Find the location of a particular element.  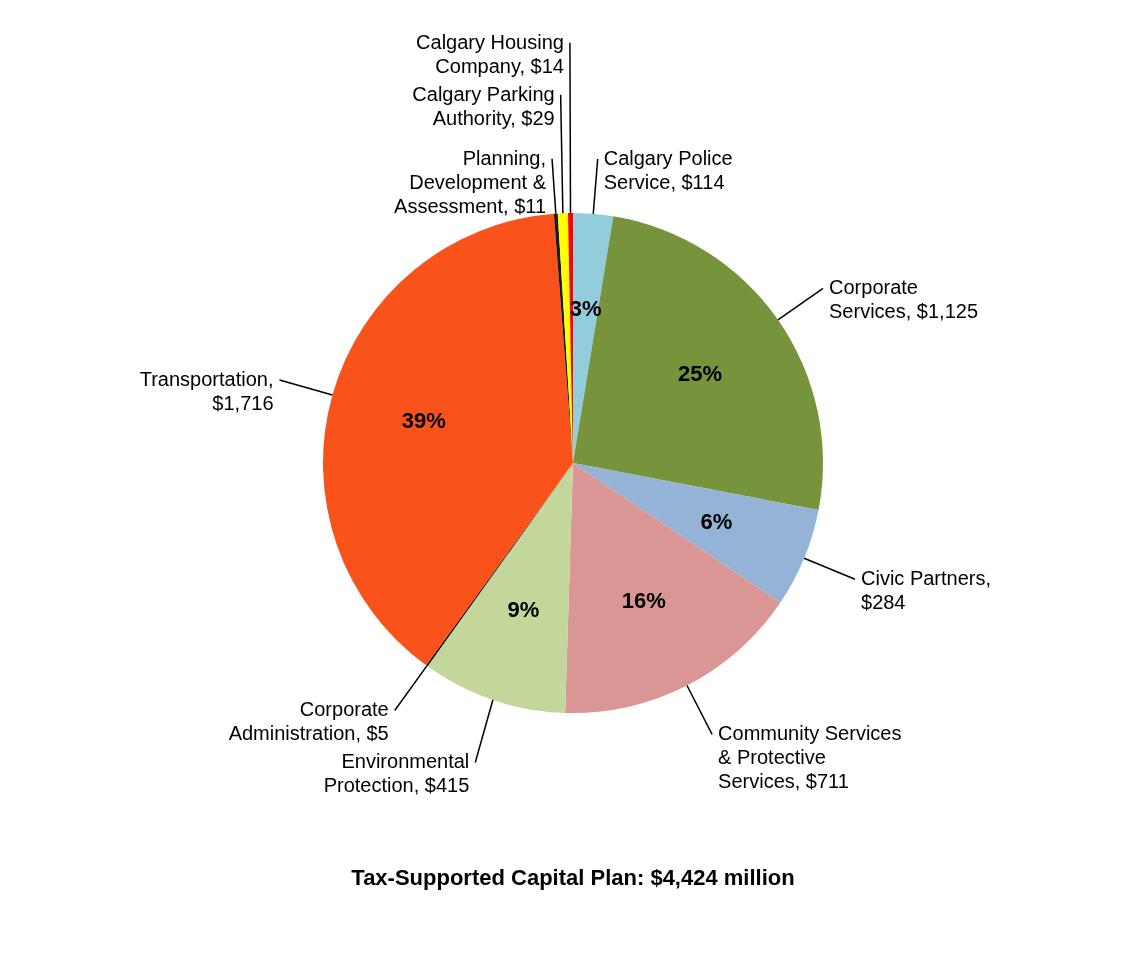

slice-label: Calgary Housing Company, $14 is located at coordinates (490, 53).